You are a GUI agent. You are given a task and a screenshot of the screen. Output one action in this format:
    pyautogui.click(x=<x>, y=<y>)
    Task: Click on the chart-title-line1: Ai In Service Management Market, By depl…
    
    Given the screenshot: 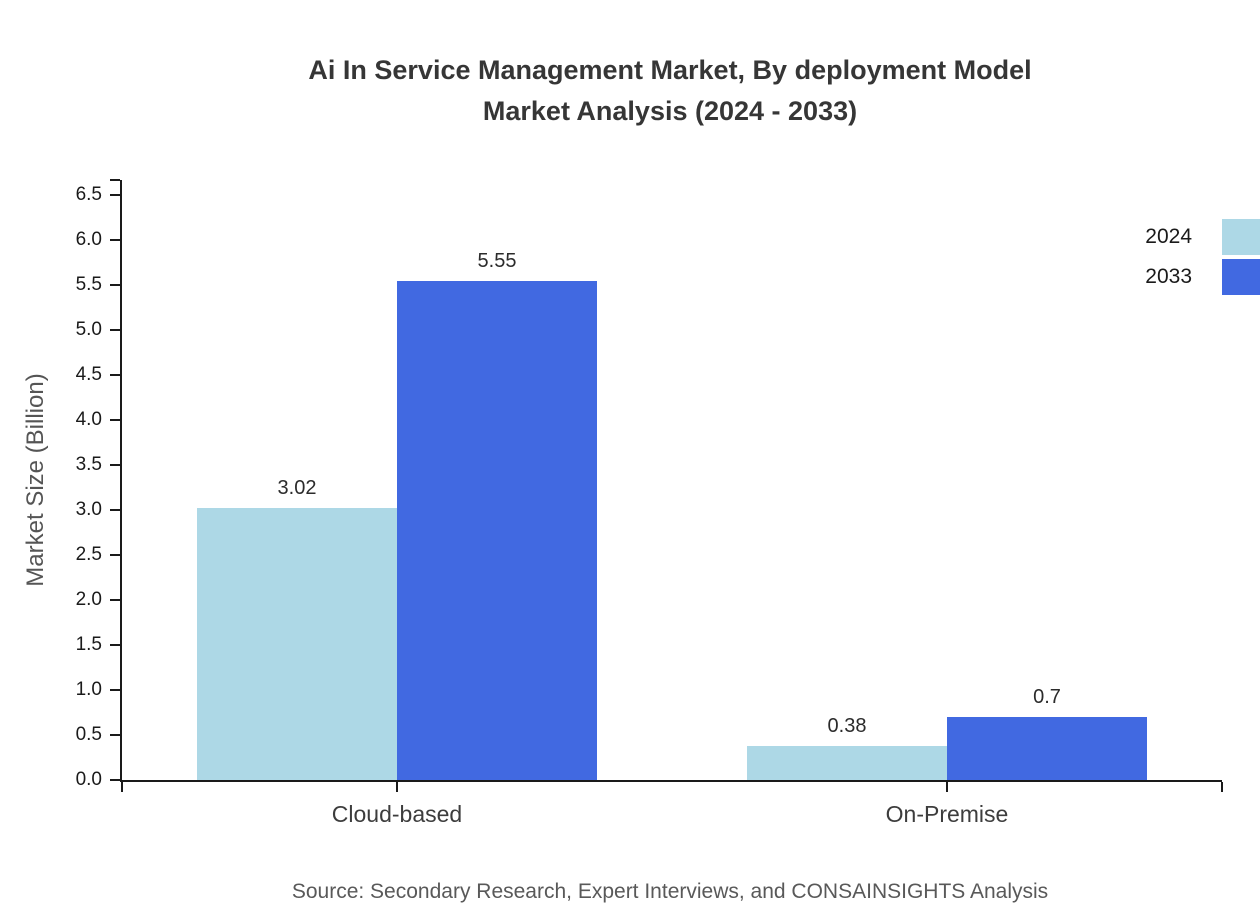 What is the action you would take?
    pyautogui.click(x=670, y=70)
    